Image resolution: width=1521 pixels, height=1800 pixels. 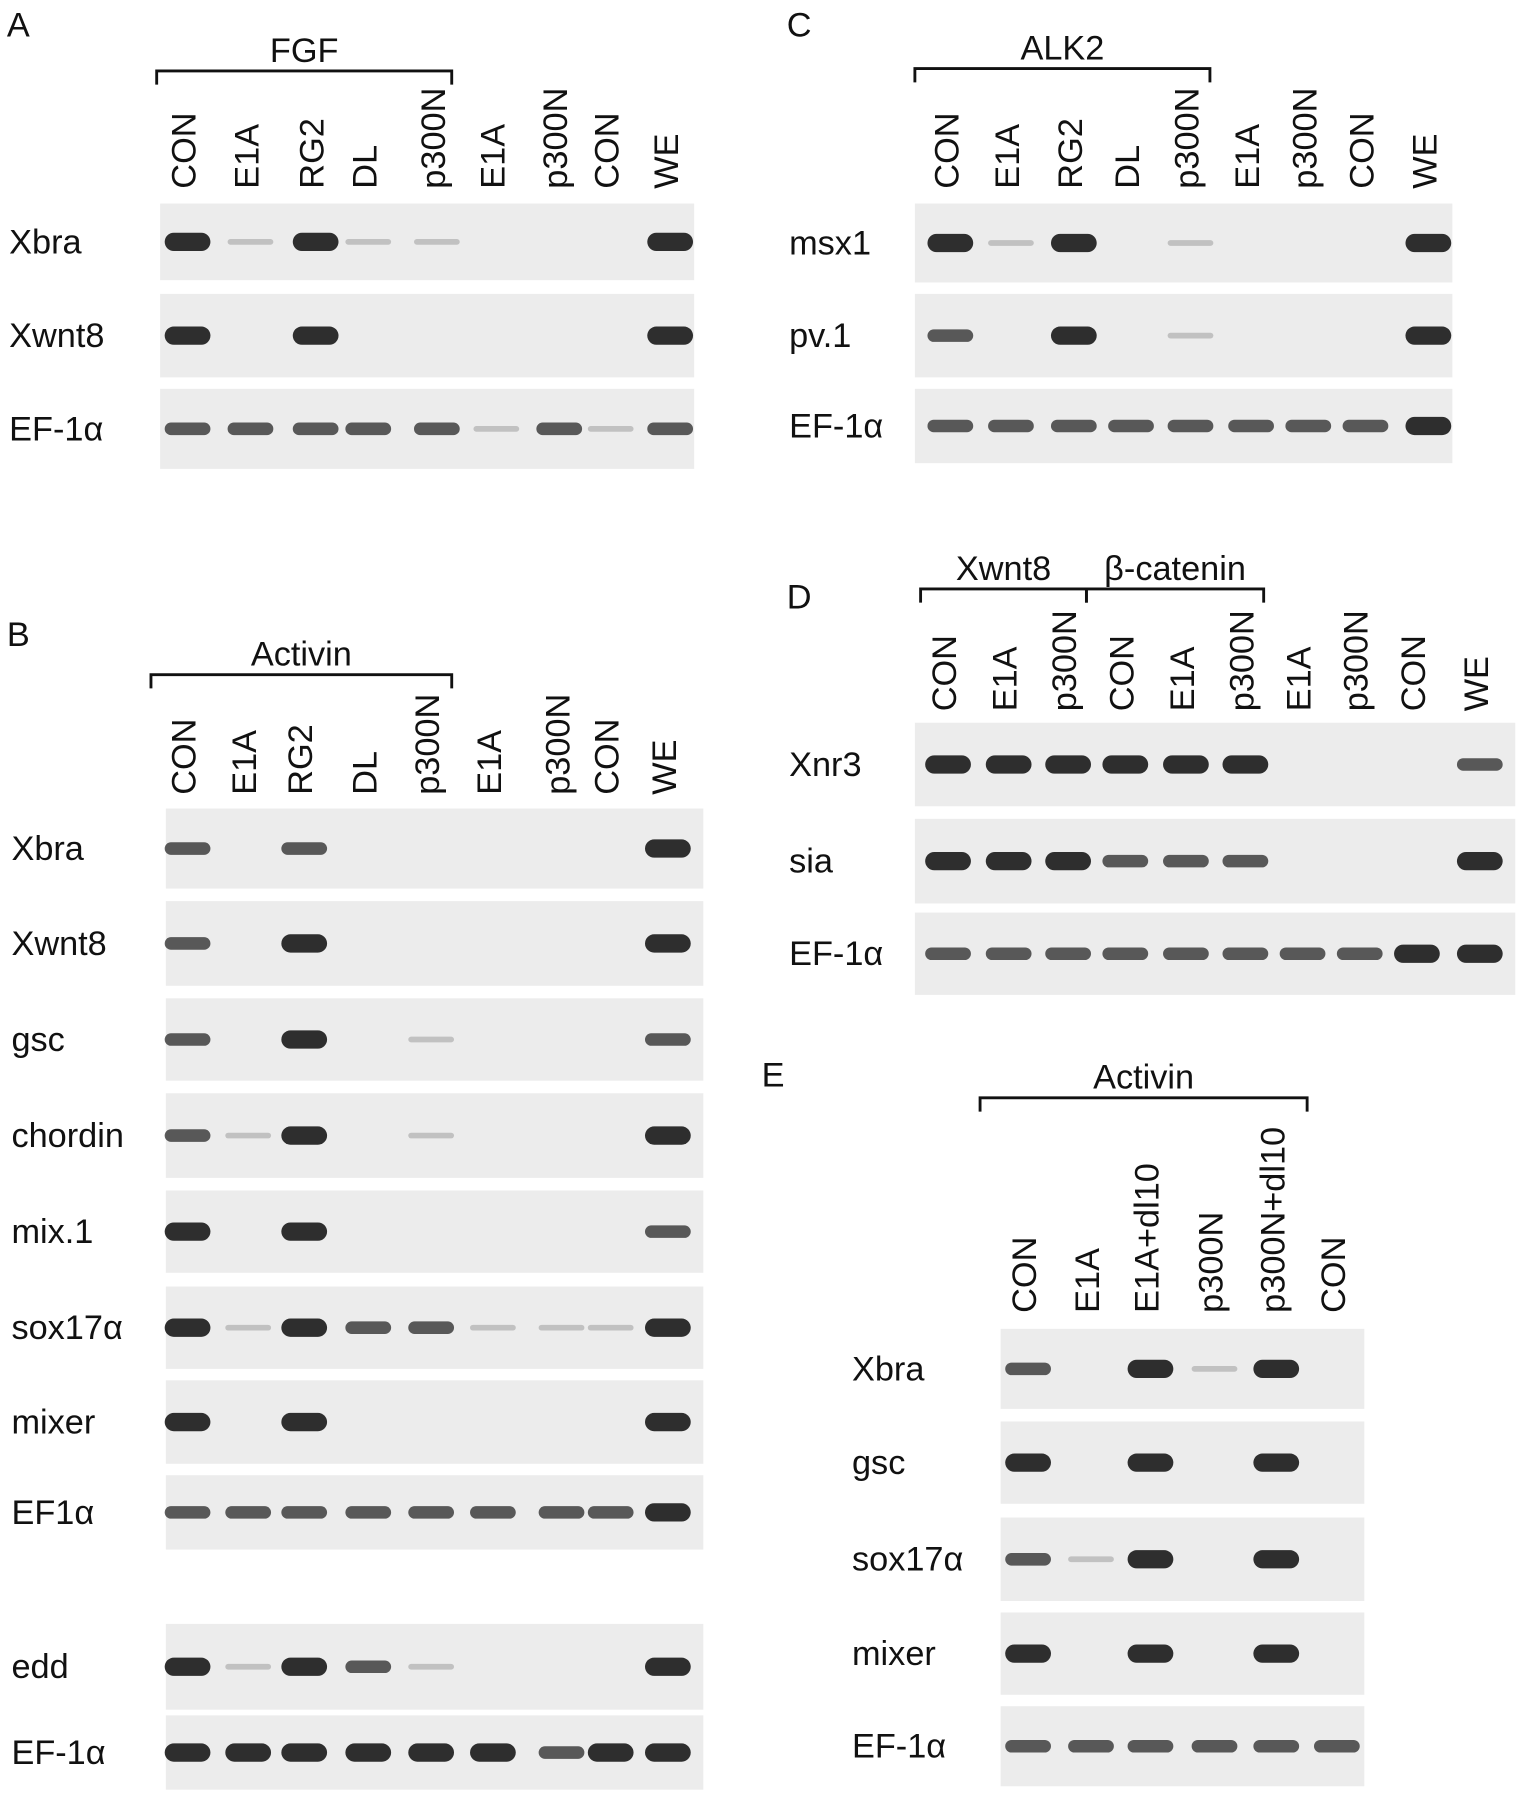 I want to click on row-label: gsc, so click(x=37, y=1040).